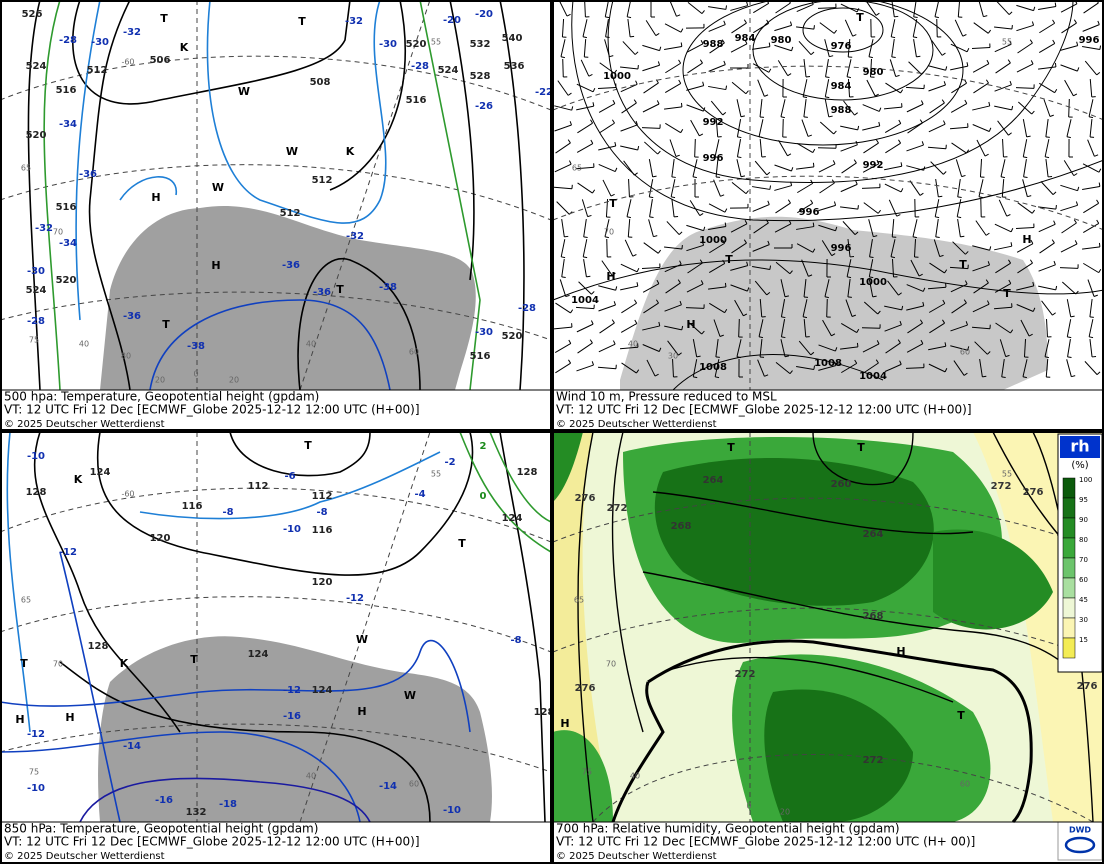  Describe the element at coordinates (234, 380) in the screenshot. I see `grid-label: 20` at that location.